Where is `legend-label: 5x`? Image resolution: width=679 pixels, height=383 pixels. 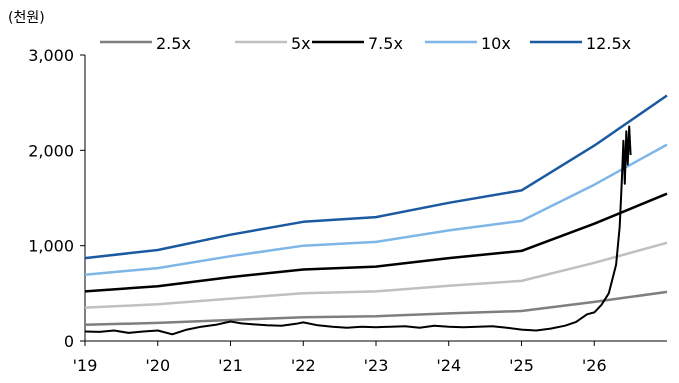
legend-label: 5x is located at coordinates (301, 43).